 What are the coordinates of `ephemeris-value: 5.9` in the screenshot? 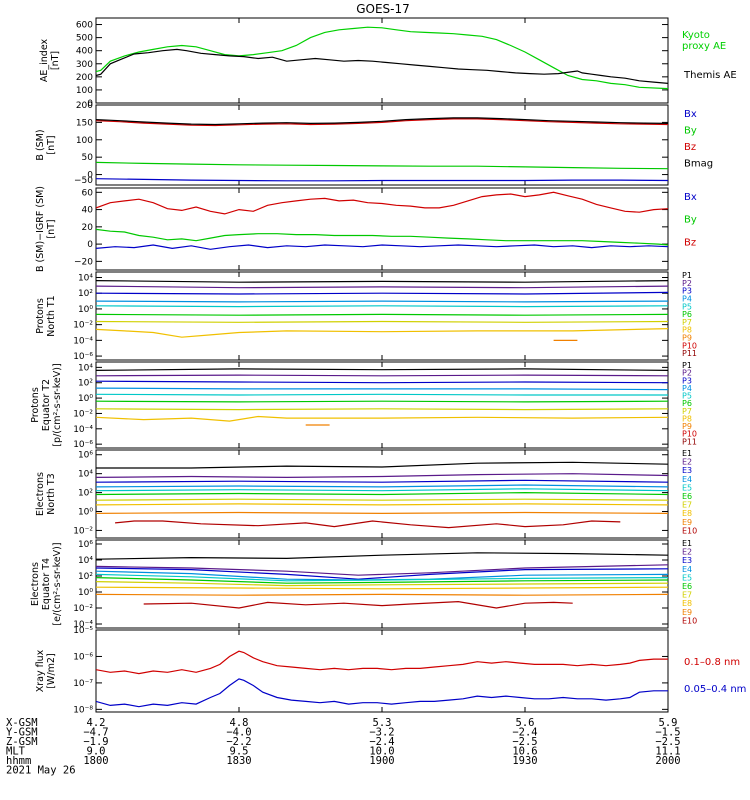 It's located at (668, 723).